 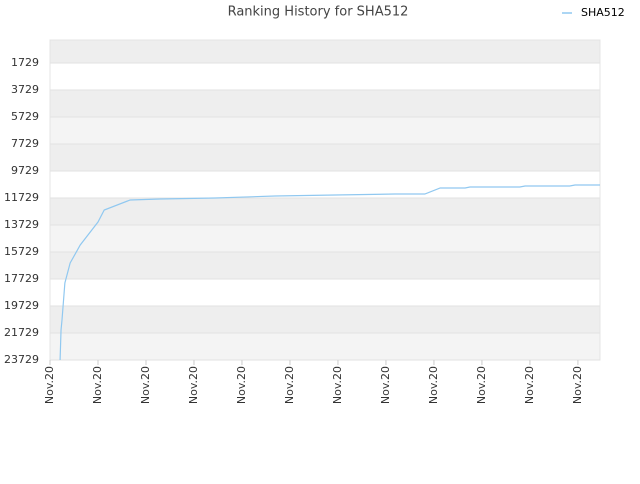 What do you see at coordinates (25, 143) in the screenshot?
I see `y-tick-label: 7729` at bounding box center [25, 143].